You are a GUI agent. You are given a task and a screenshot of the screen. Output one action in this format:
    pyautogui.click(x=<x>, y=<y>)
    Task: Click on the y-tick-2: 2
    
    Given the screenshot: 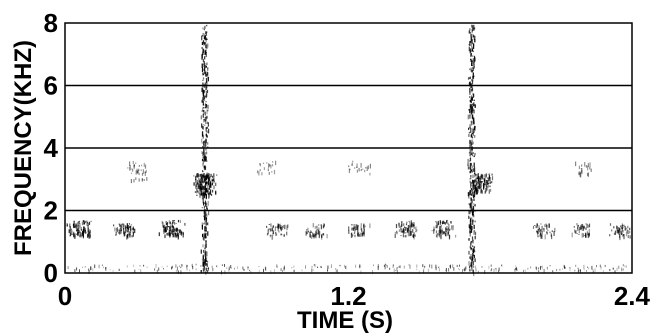 What is the action you would take?
    pyautogui.click(x=51, y=211)
    